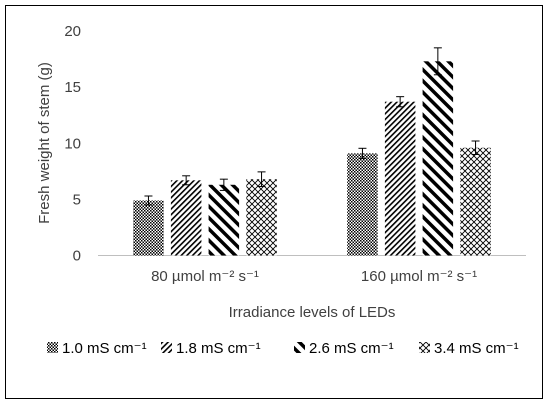 The width and height of the screenshot is (550, 405). What do you see at coordinates (476, 348) in the screenshot?
I see `legend-label: 3.4 mS cm⁻¹` at bounding box center [476, 348].